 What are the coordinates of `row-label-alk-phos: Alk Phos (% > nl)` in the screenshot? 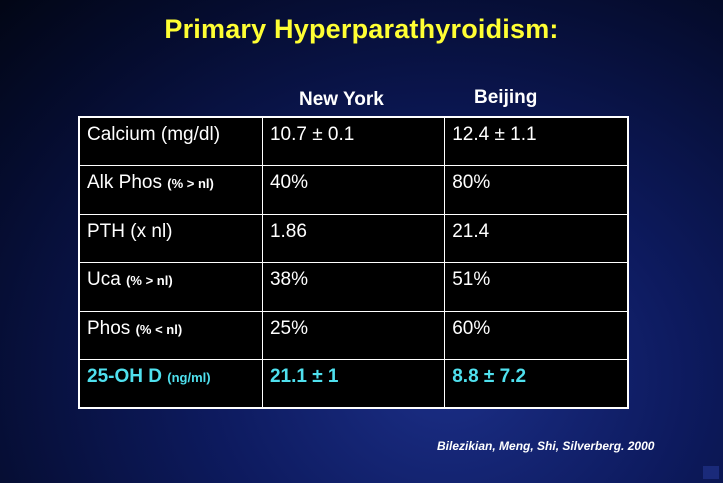 It's located at (170, 190).